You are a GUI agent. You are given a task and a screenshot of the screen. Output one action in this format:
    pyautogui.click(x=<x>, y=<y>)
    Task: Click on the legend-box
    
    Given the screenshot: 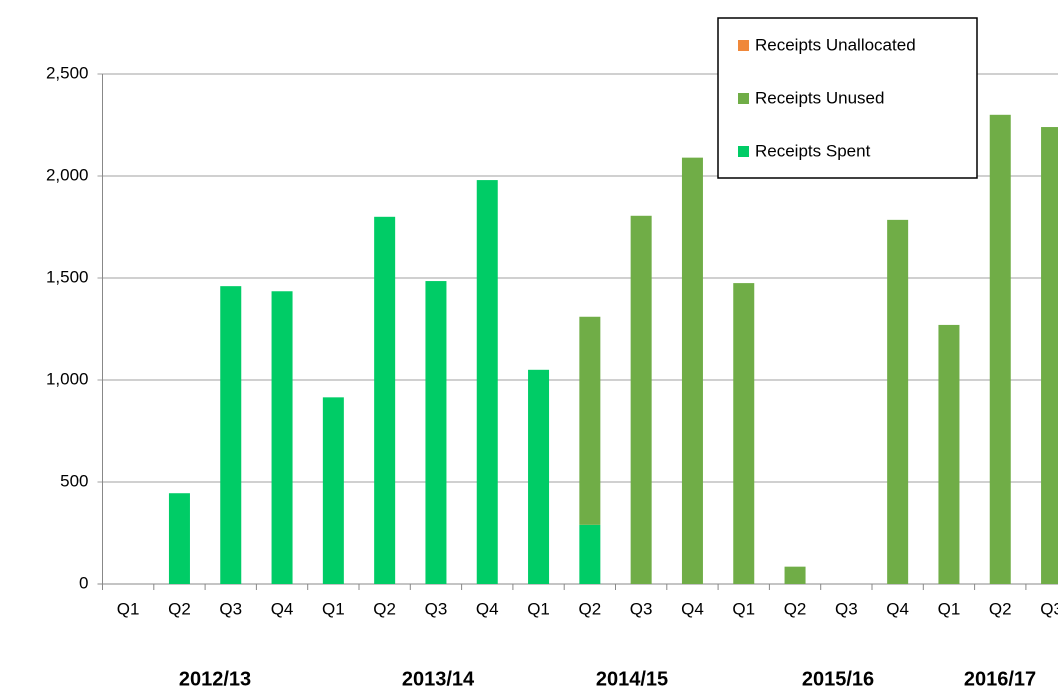 What is the action you would take?
    pyautogui.click(x=847, y=98)
    